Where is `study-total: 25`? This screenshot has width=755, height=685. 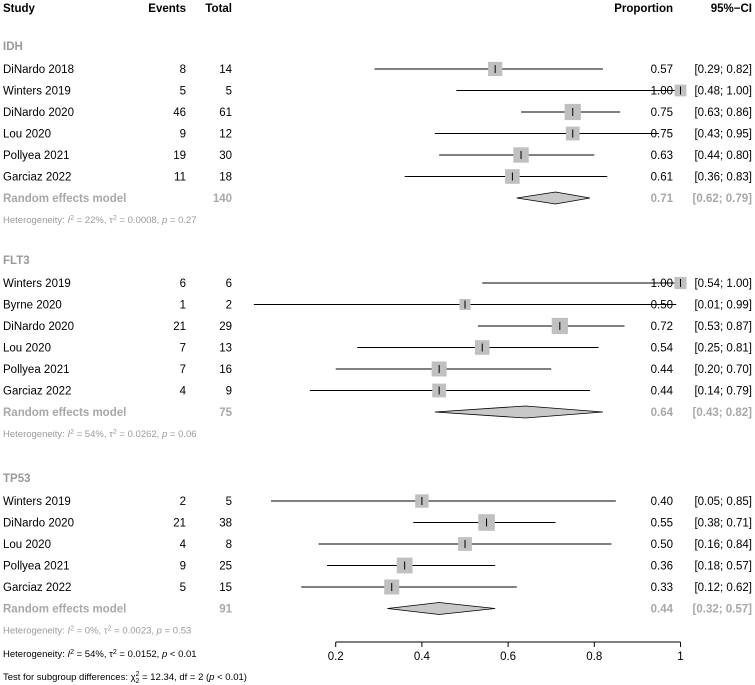 study-total: 25 is located at coordinates (225, 567).